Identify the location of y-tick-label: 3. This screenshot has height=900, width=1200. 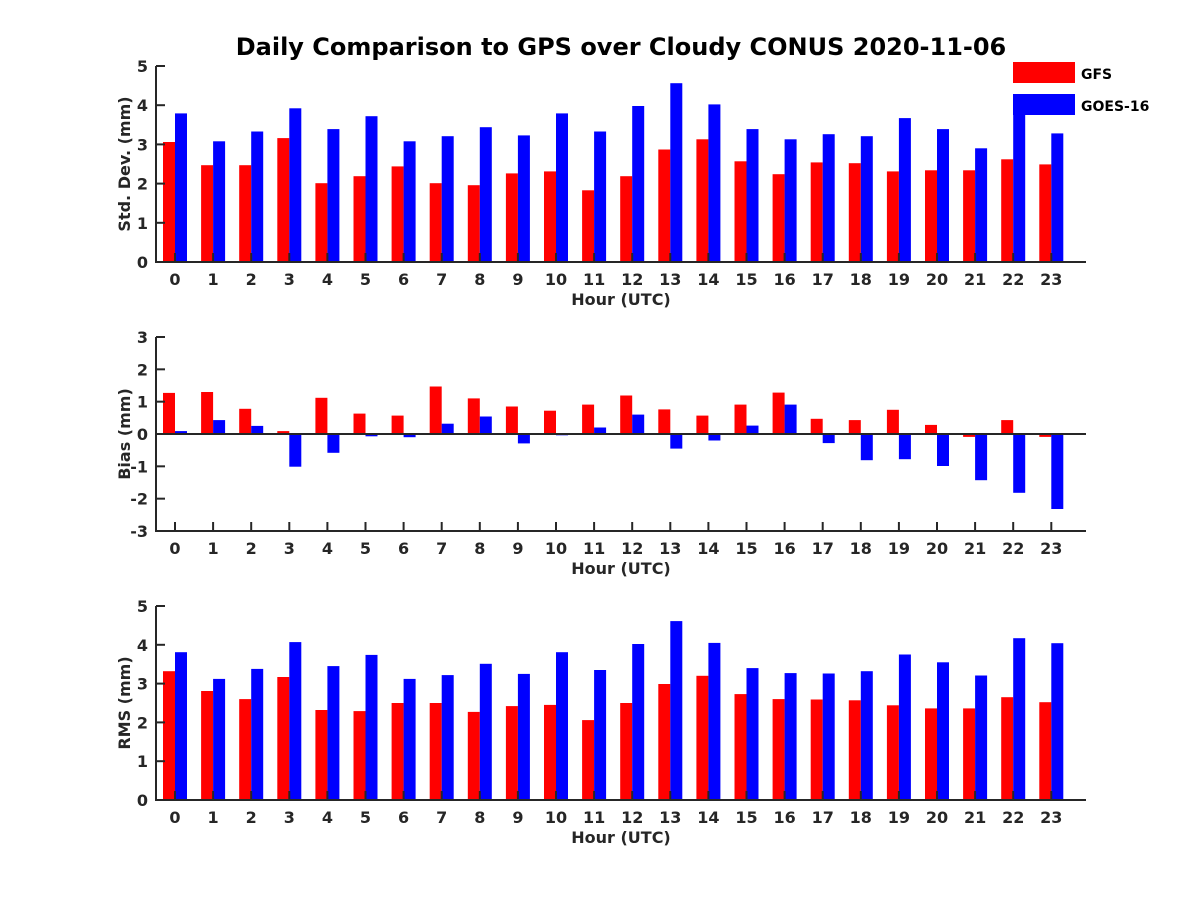
(142, 144).